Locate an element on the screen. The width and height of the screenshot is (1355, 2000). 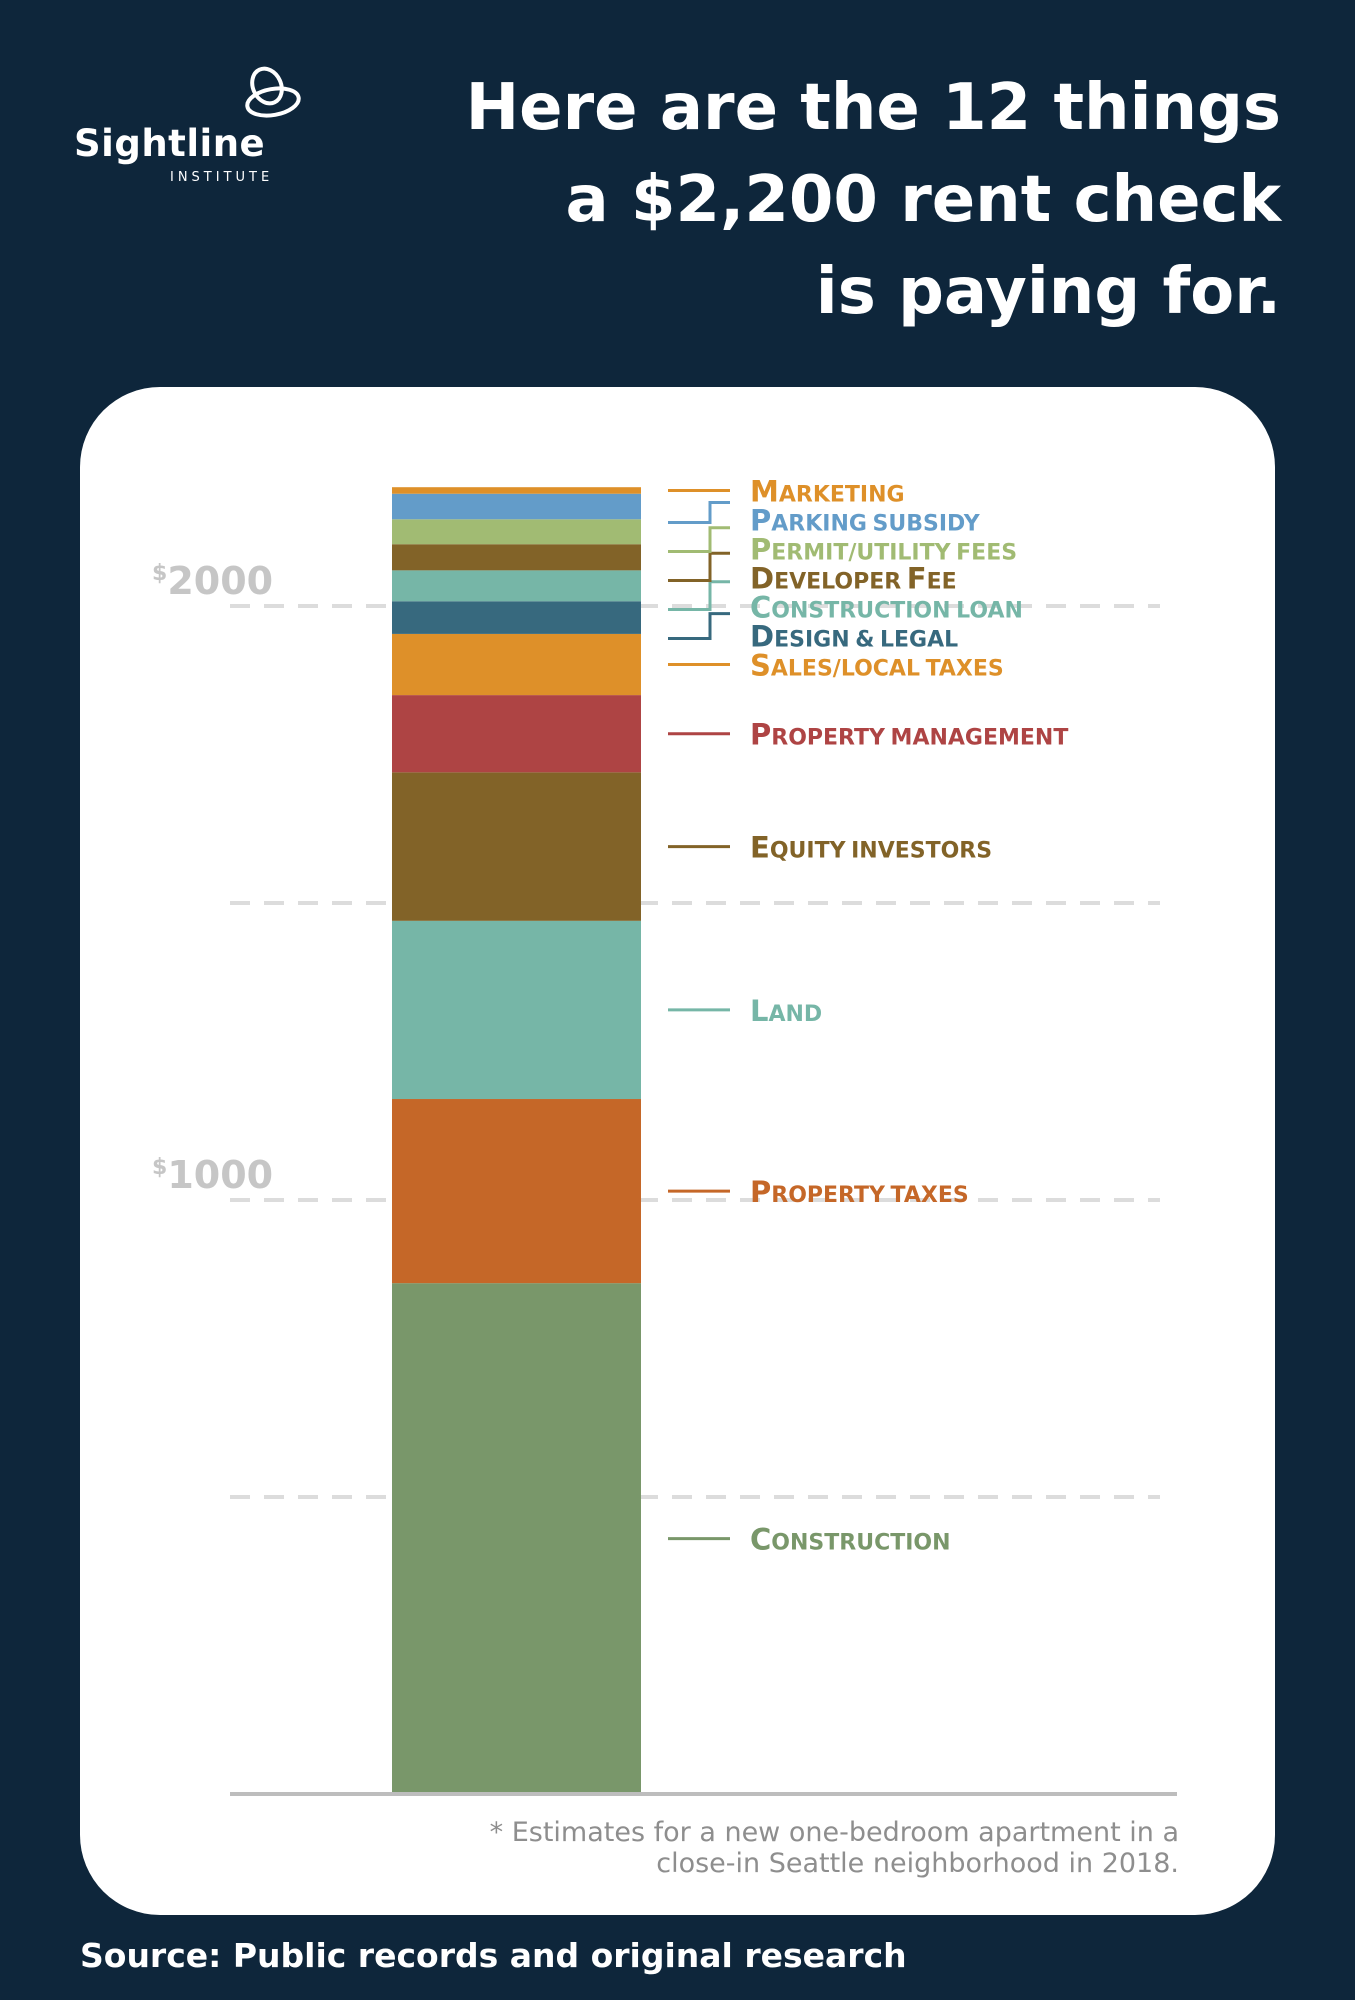
segment-label: PROPERTY MANAGEMENT is located at coordinates (909, 735).